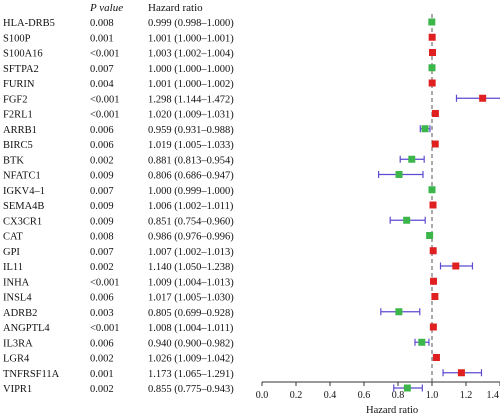 The image size is (500, 417). Describe the element at coordinates (191, 145) in the screenshot. I see `hazard-ratio-cell: 1.019 (1.005–1.033)` at that location.